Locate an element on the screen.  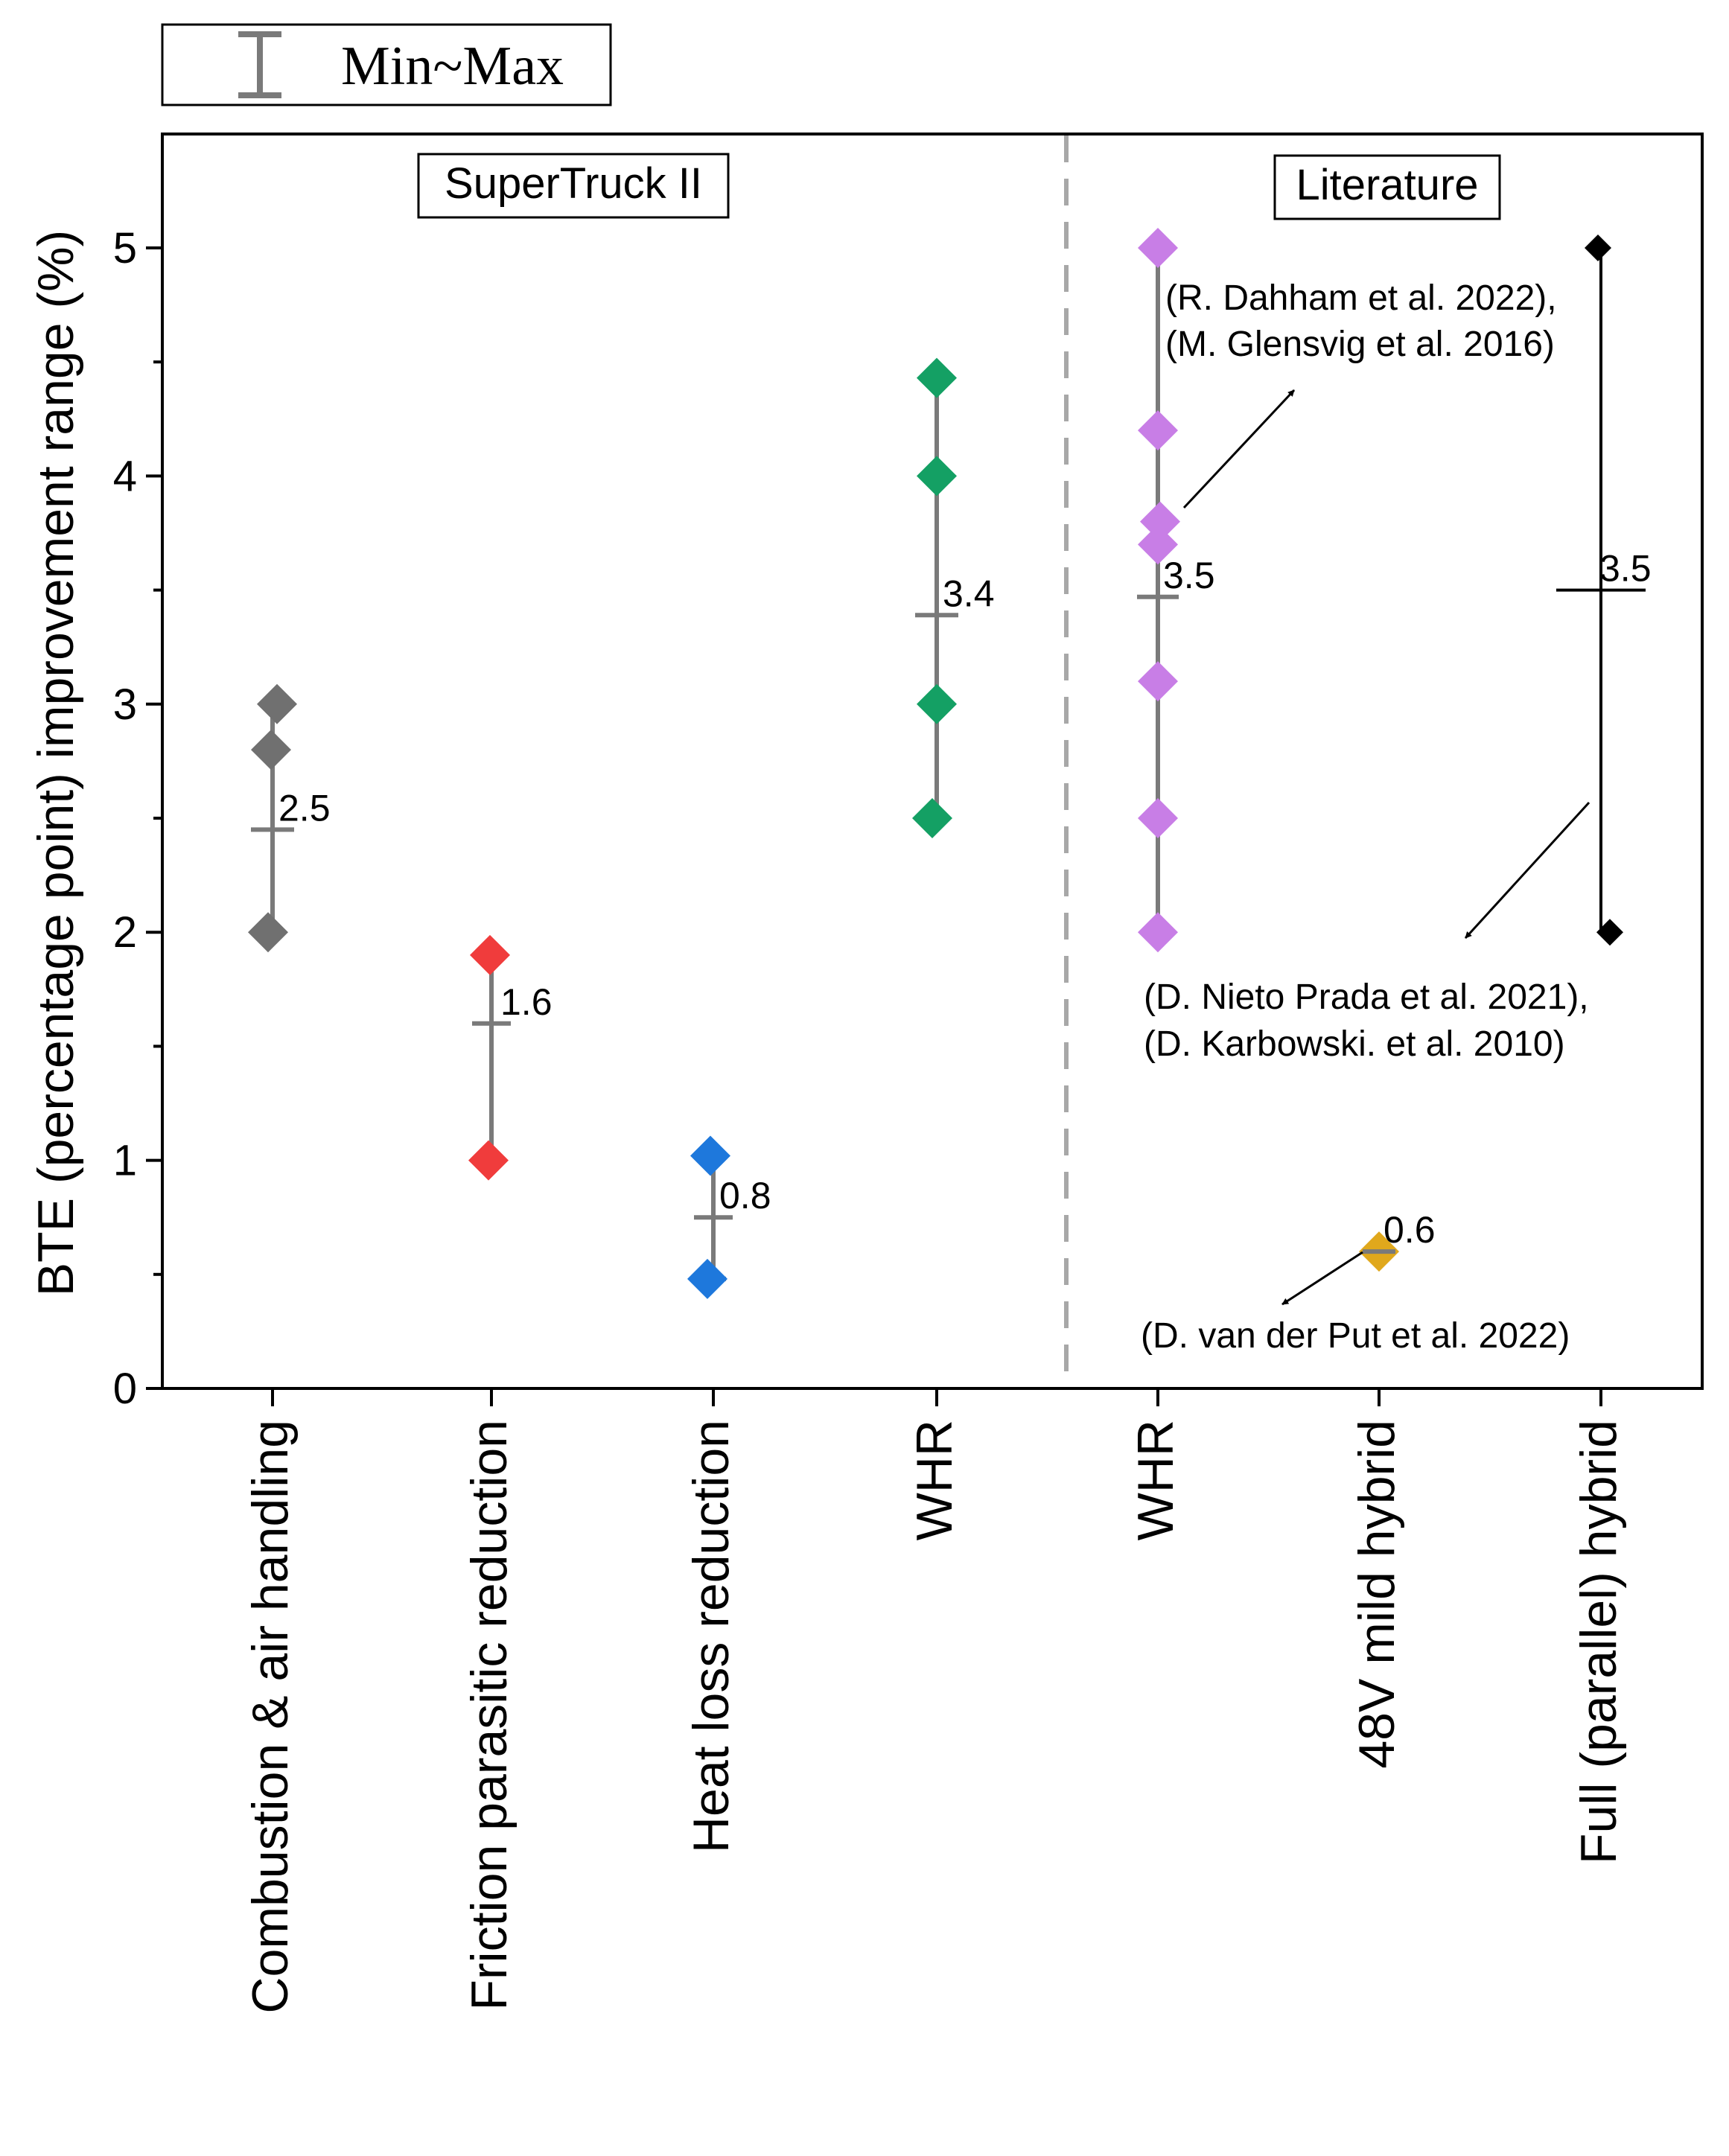
group-label-literature-text: Literature is located at coordinates (1387, 185).